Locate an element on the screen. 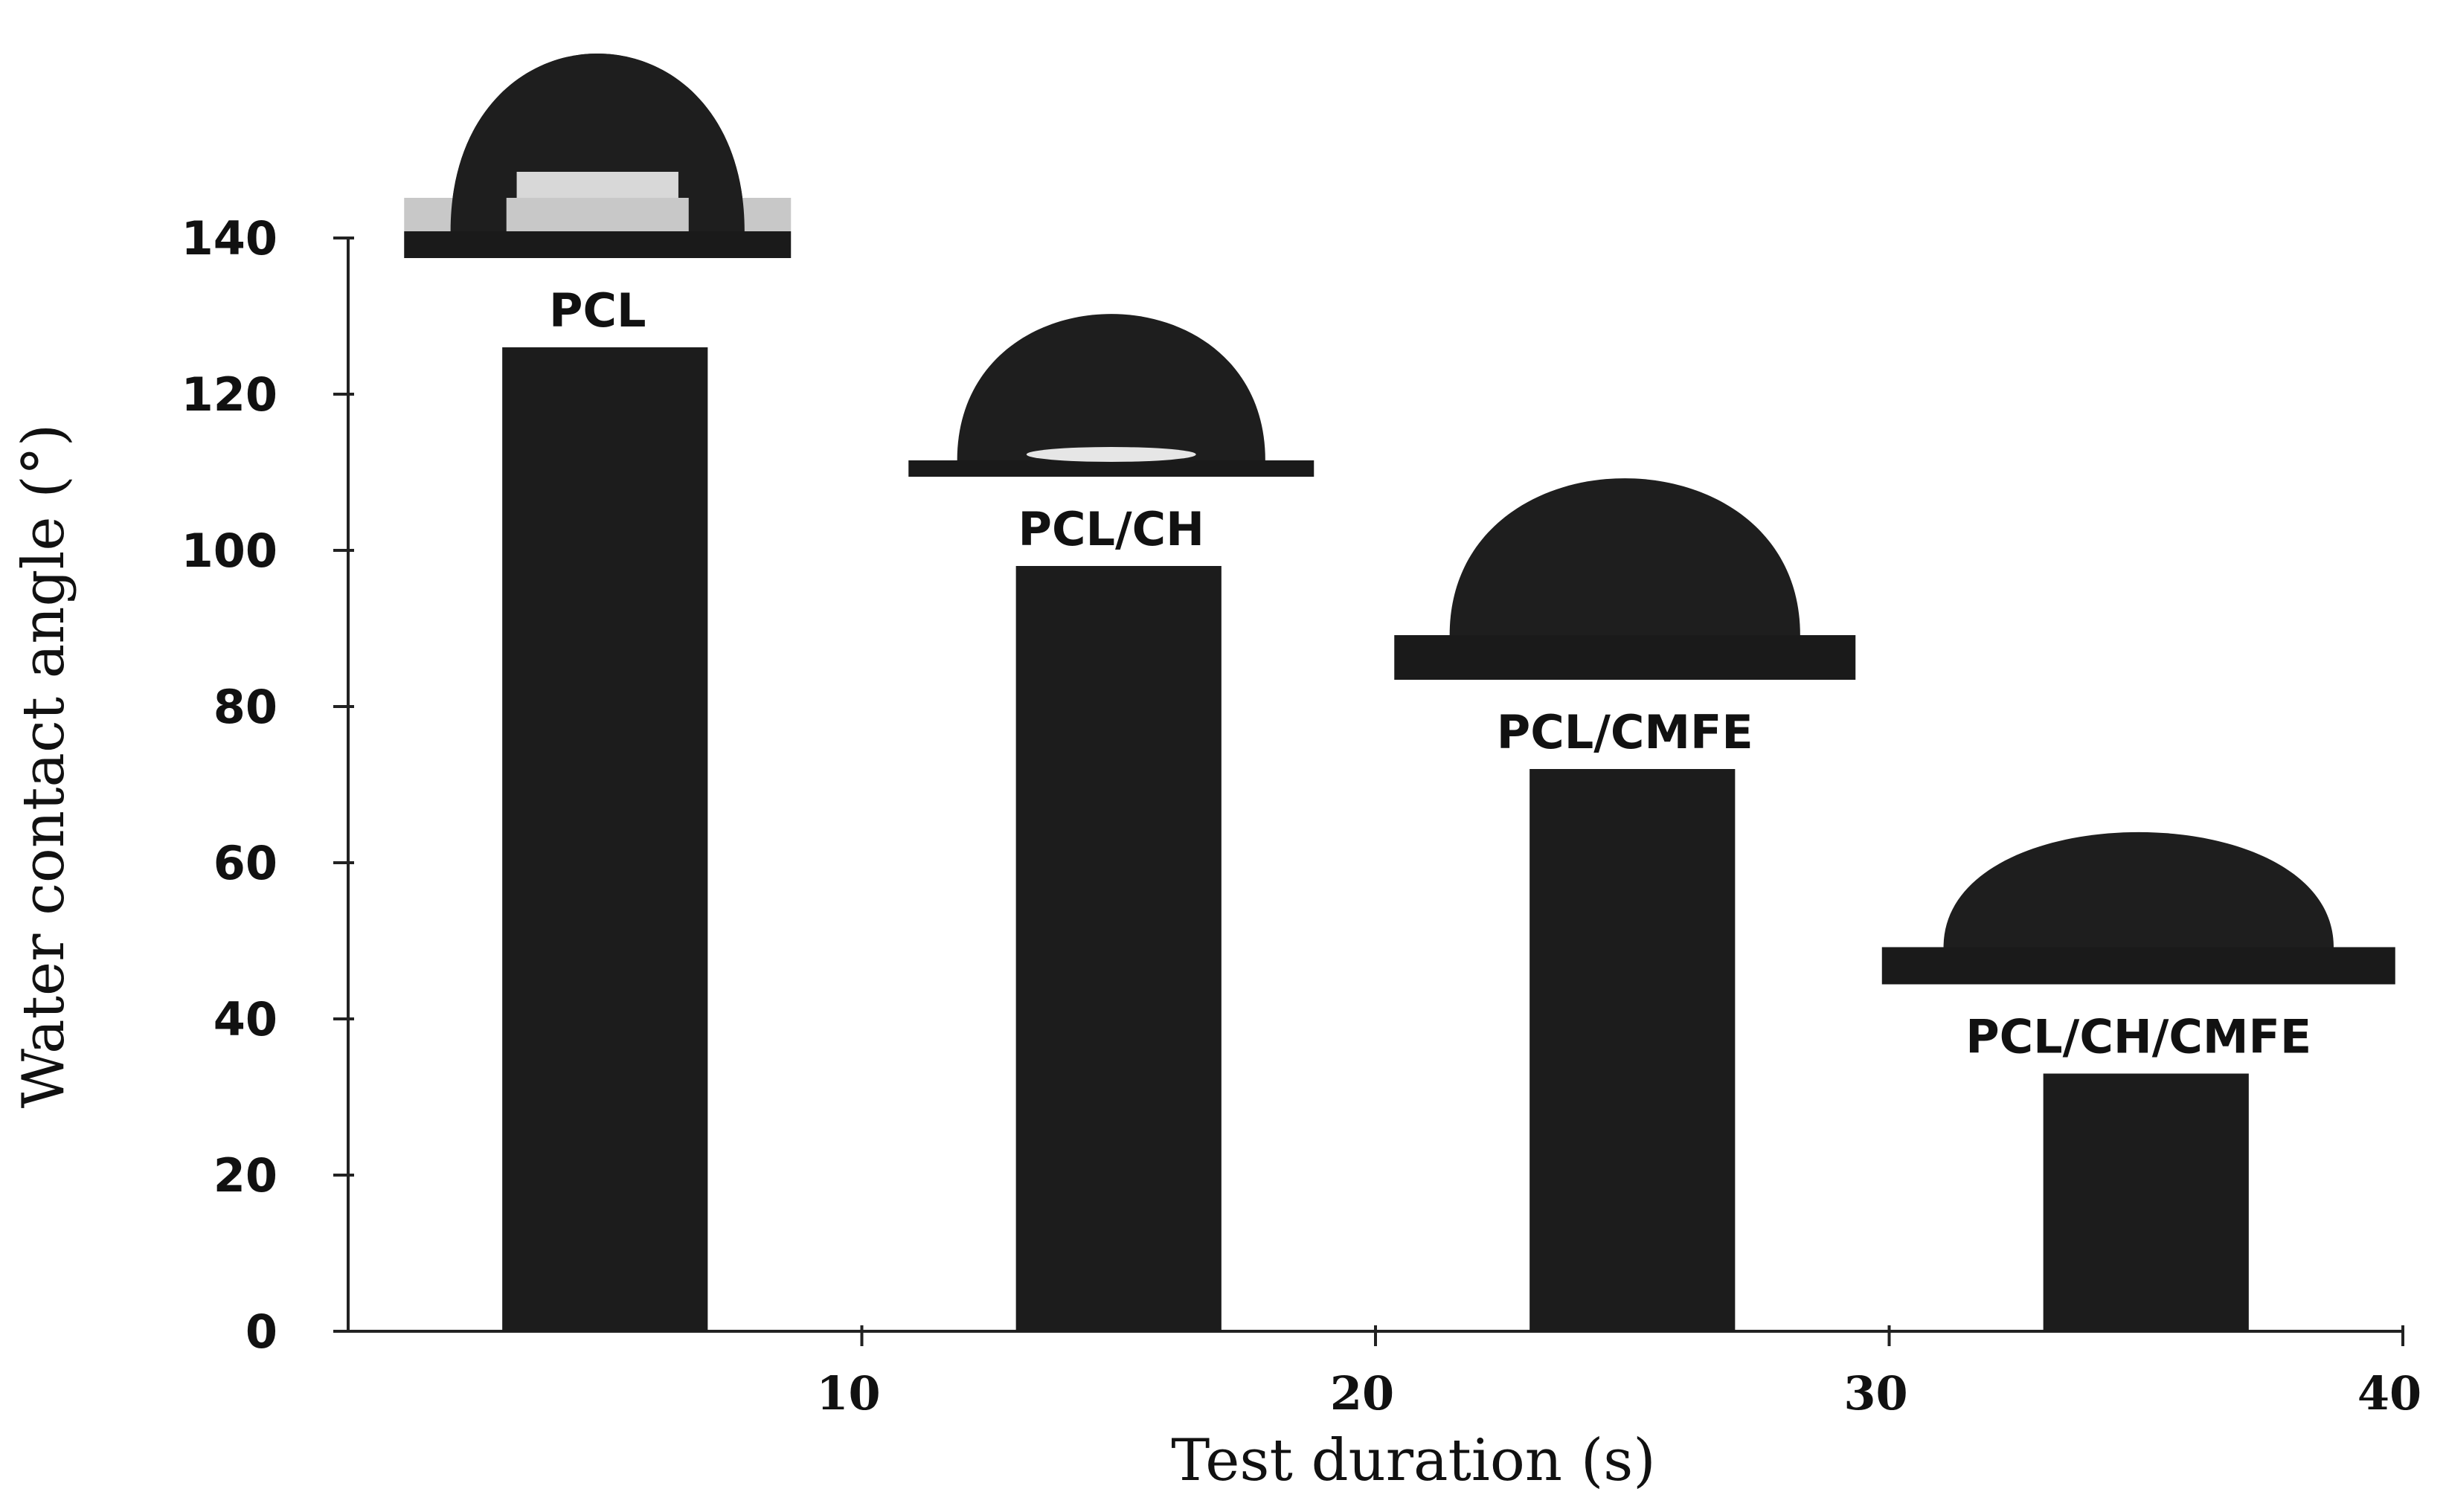 The image size is (2446, 1512). y-tick-label: 80 is located at coordinates (245, 707).